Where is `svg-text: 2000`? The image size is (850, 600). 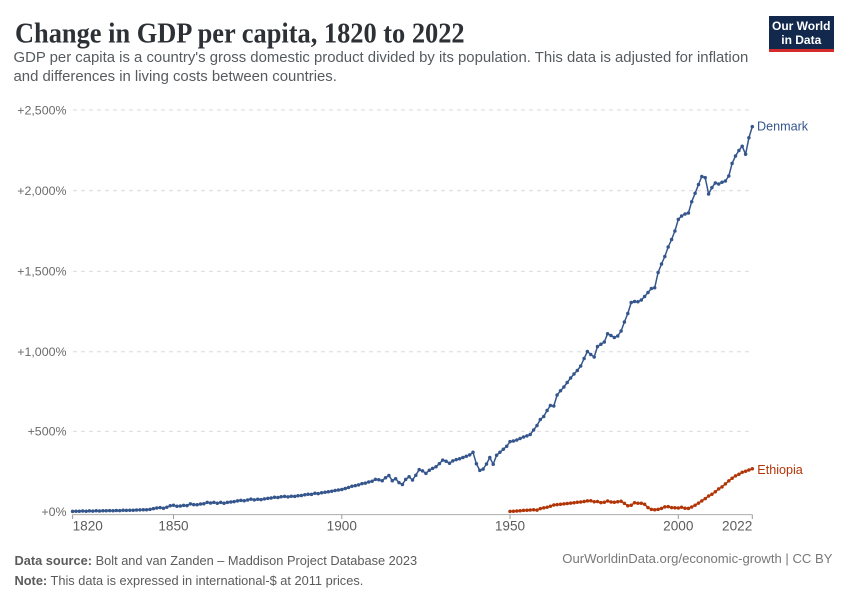
svg-text: 2000 is located at coordinates (678, 526).